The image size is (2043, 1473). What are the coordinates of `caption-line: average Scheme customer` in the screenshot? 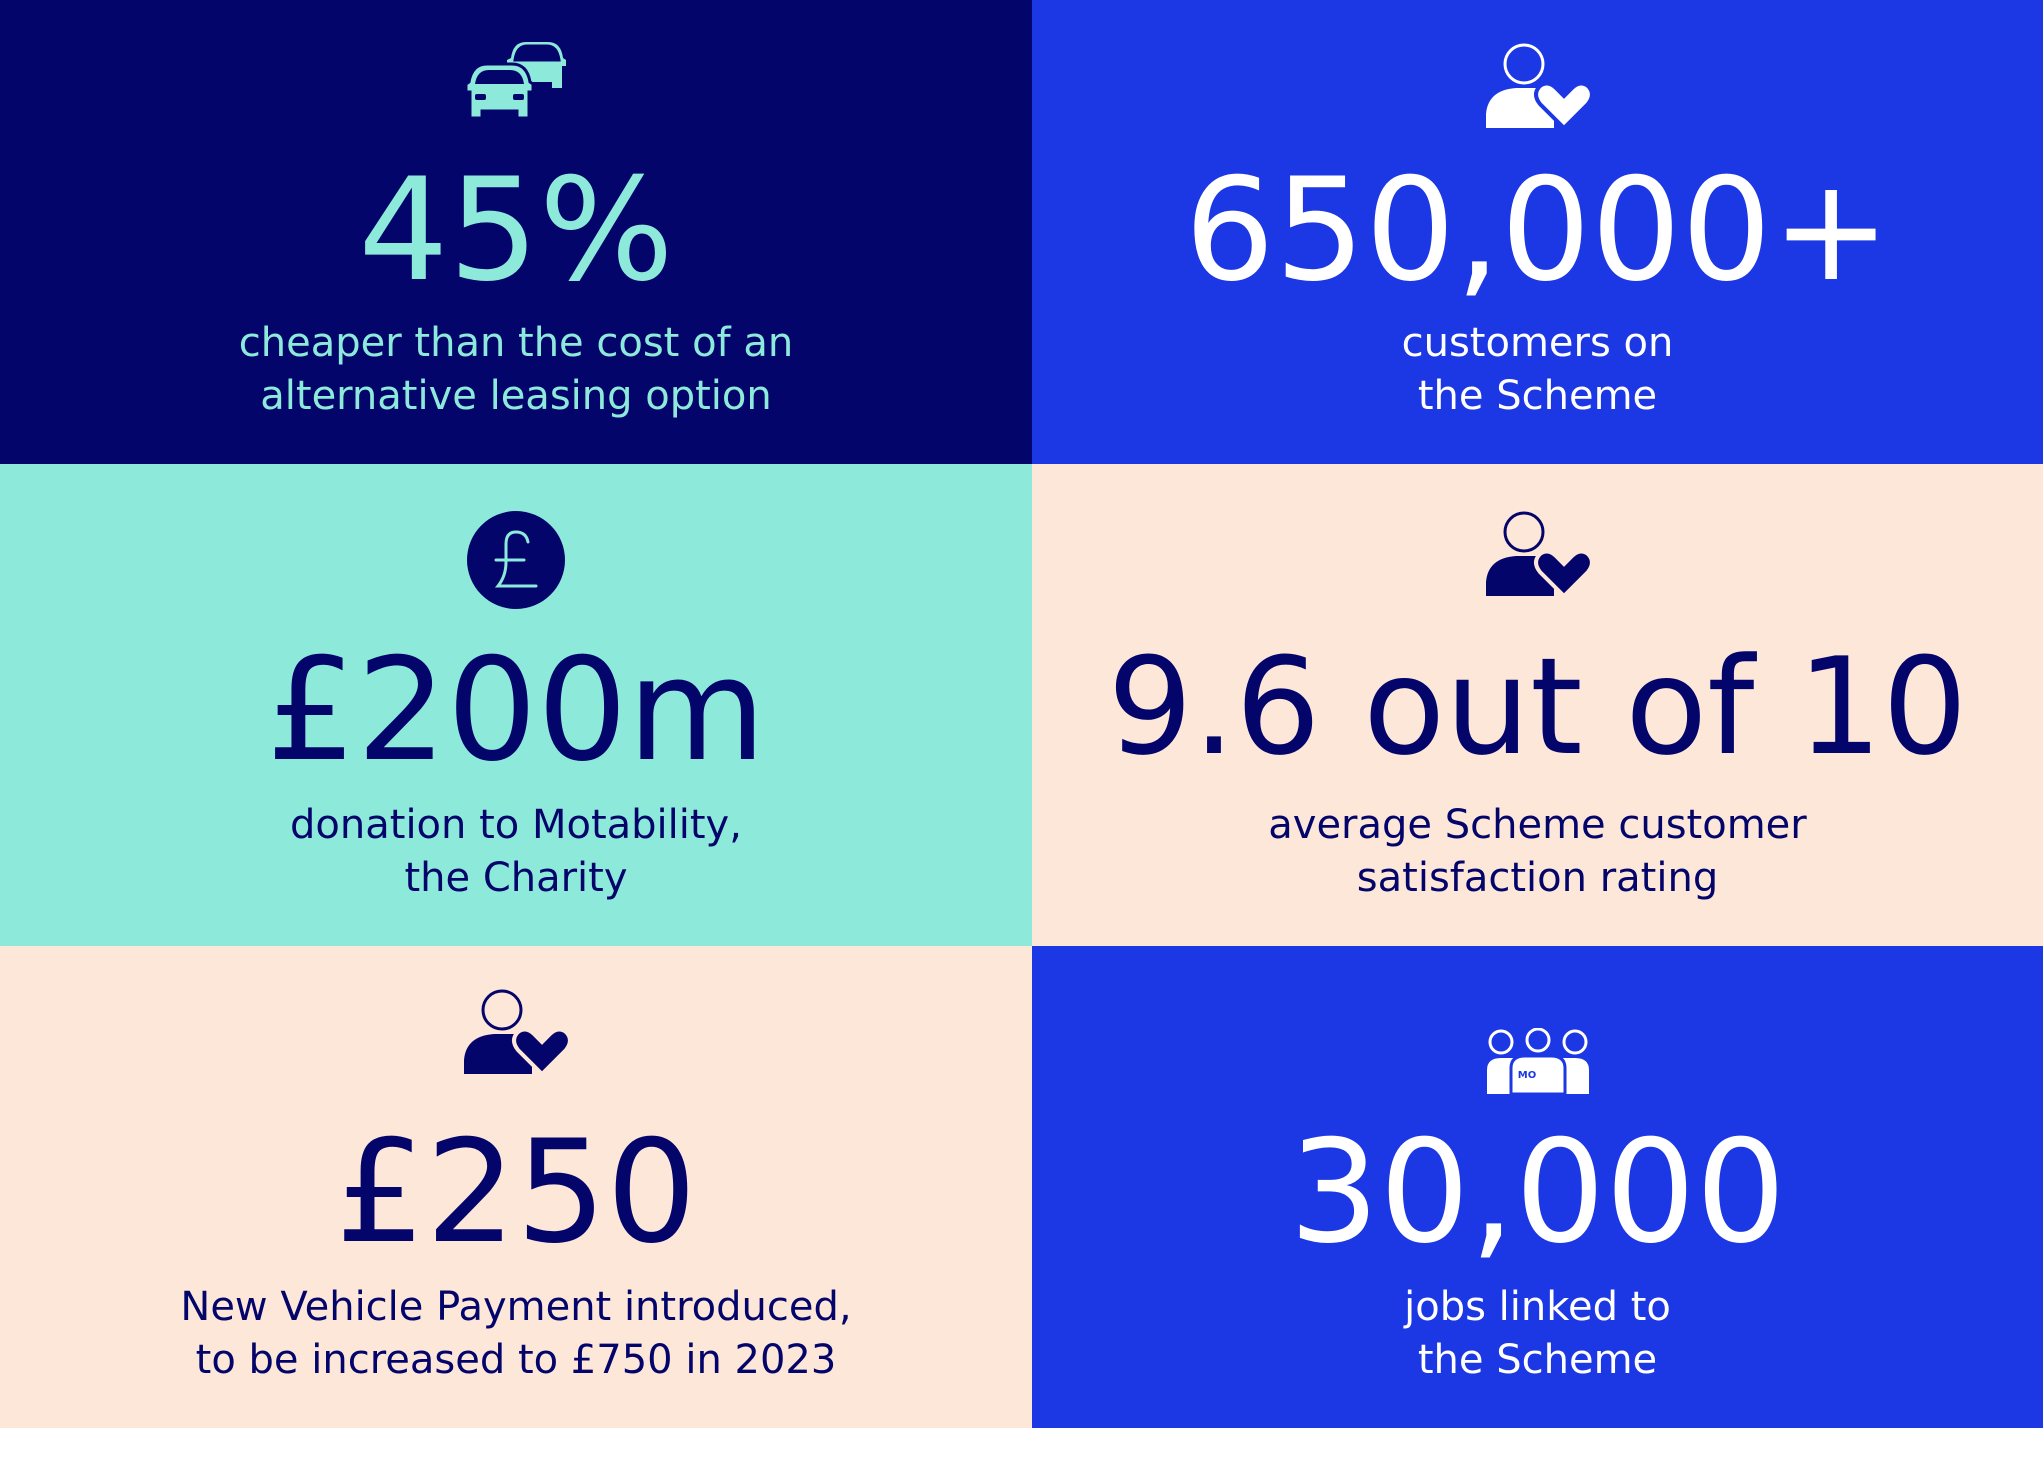 It's located at (1537, 825).